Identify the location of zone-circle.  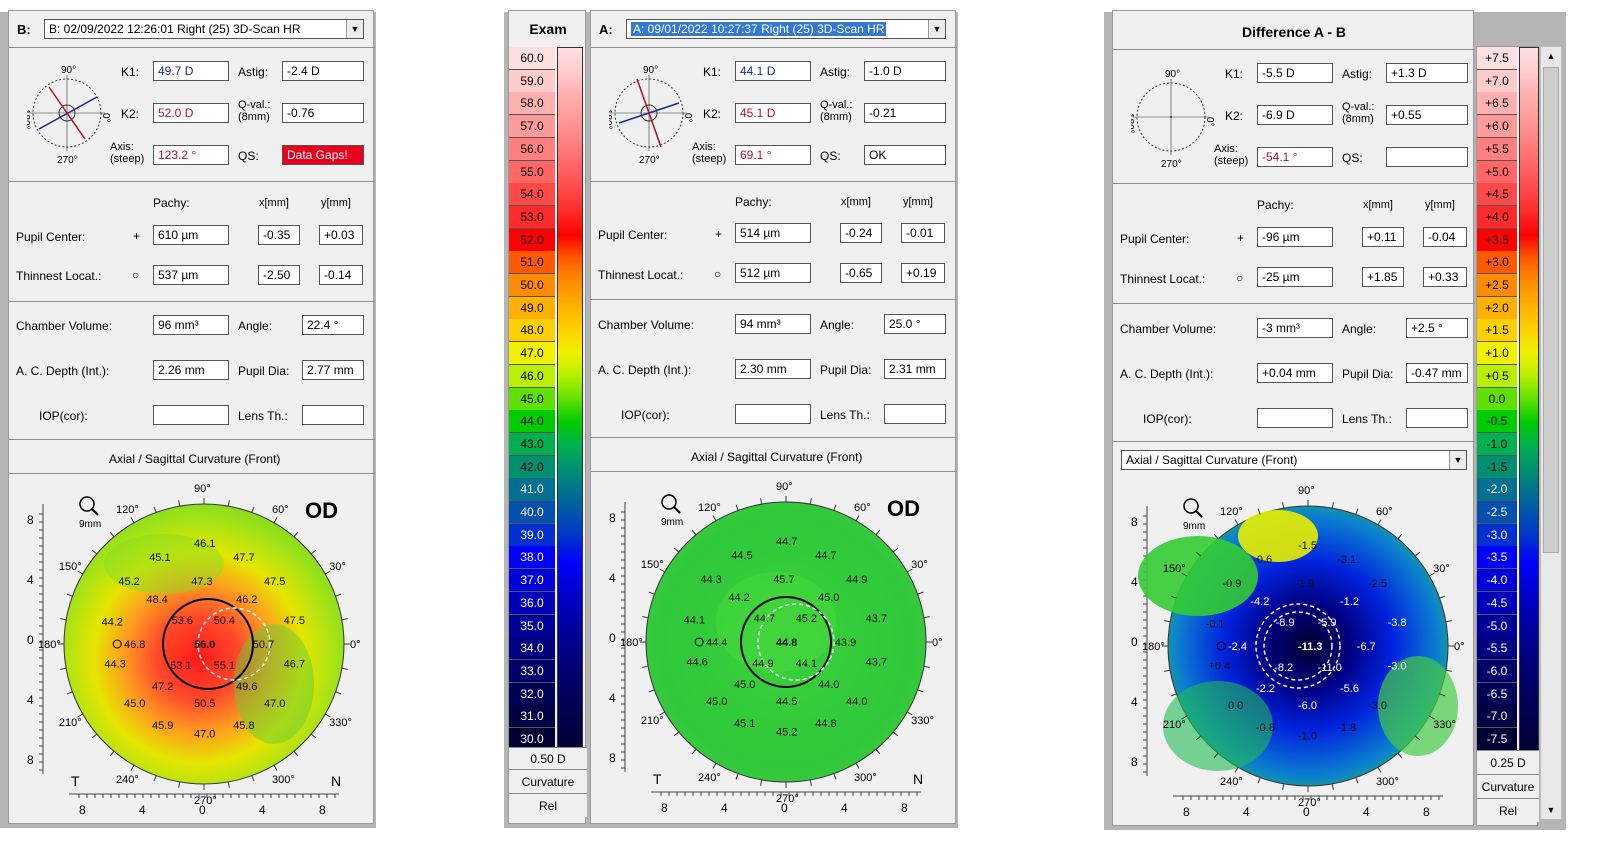
(208, 644).